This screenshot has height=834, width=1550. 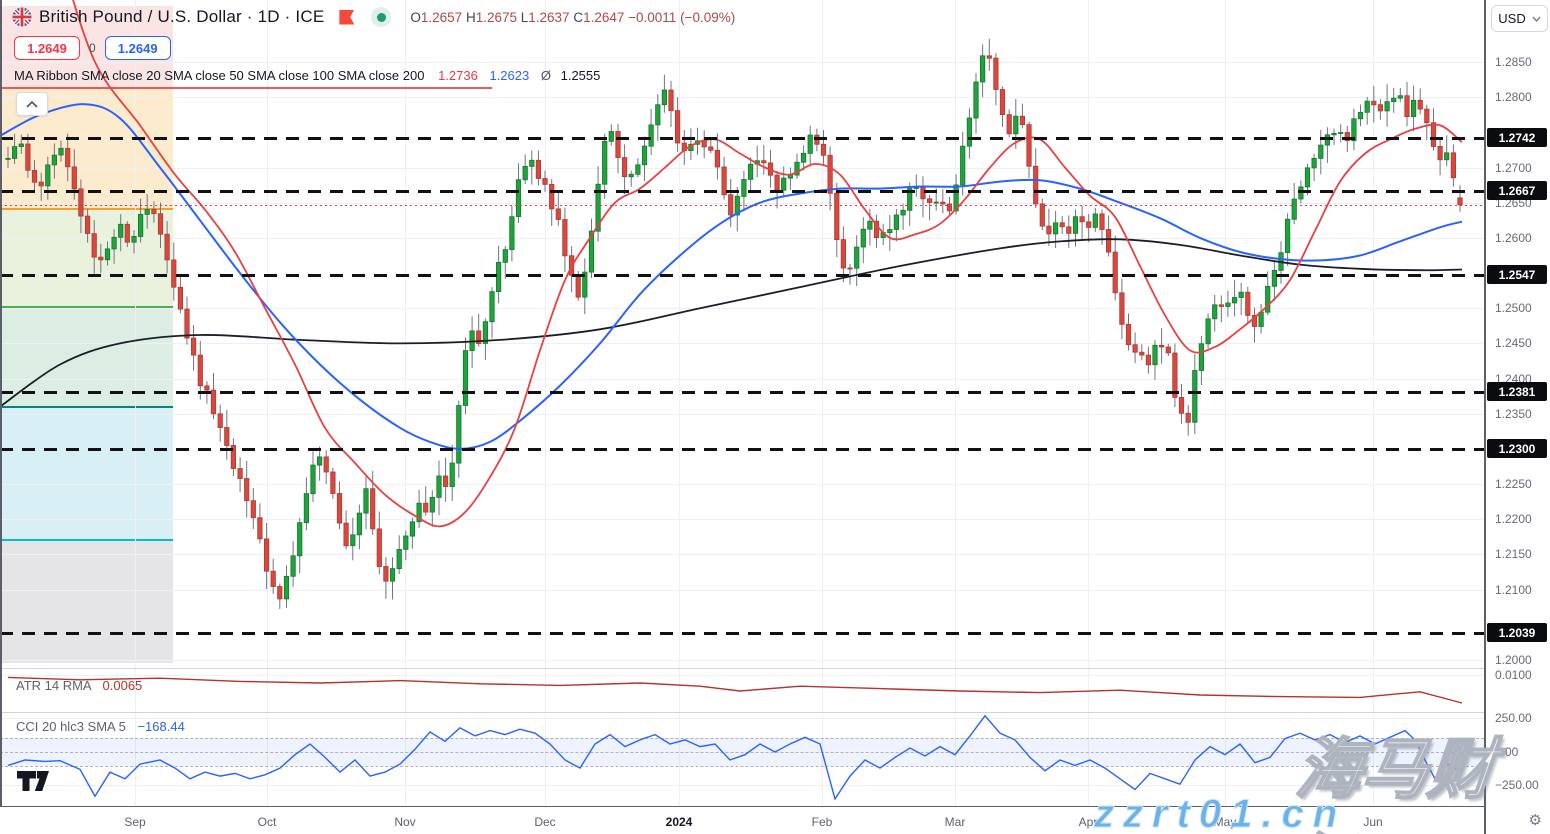 What do you see at coordinates (1513, 62) in the screenshot?
I see `price-tick: 1.2850` at bounding box center [1513, 62].